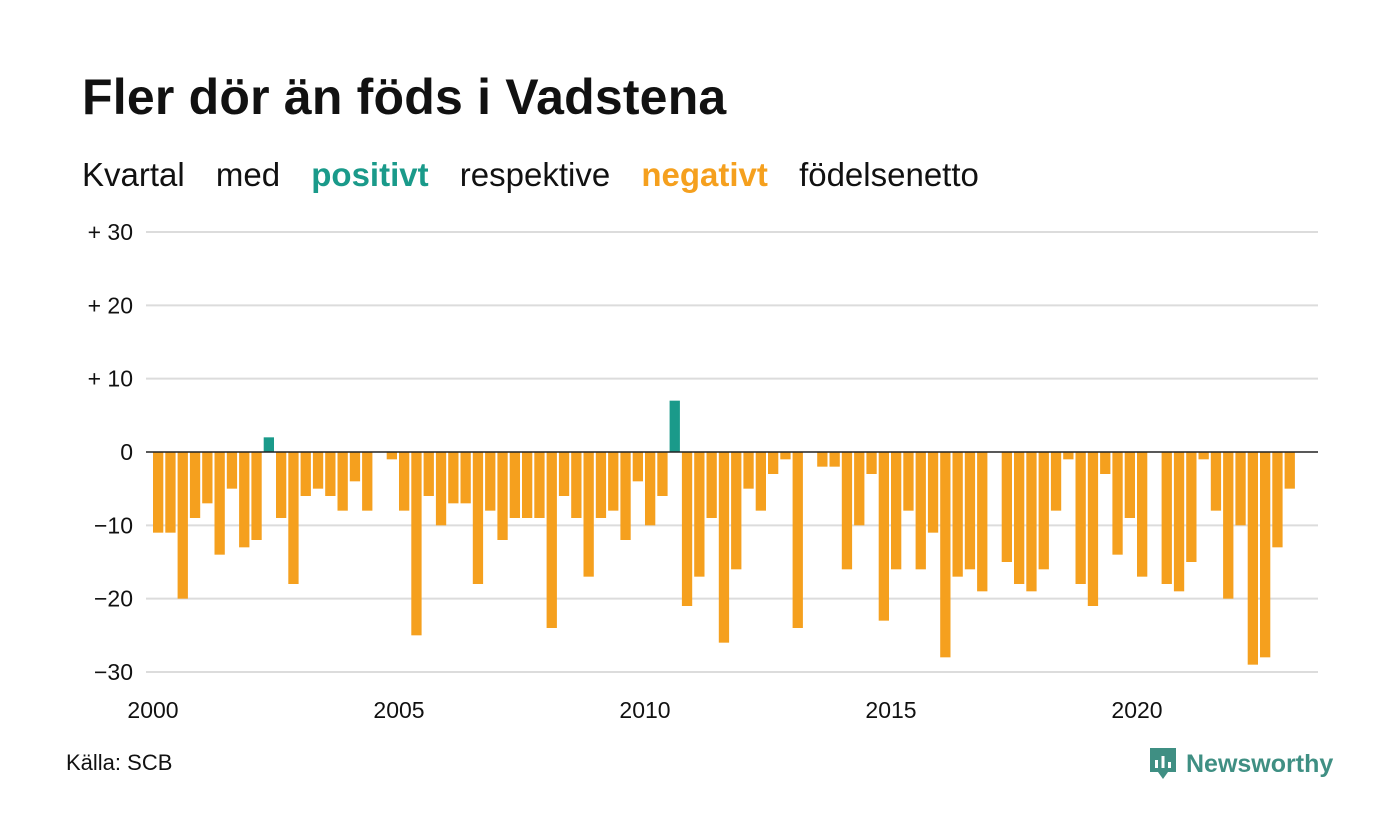 The height and width of the screenshot is (840, 1400). What do you see at coordinates (889, 174) in the screenshot?
I see `subtitle-word-4: födelsenetto` at bounding box center [889, 174].